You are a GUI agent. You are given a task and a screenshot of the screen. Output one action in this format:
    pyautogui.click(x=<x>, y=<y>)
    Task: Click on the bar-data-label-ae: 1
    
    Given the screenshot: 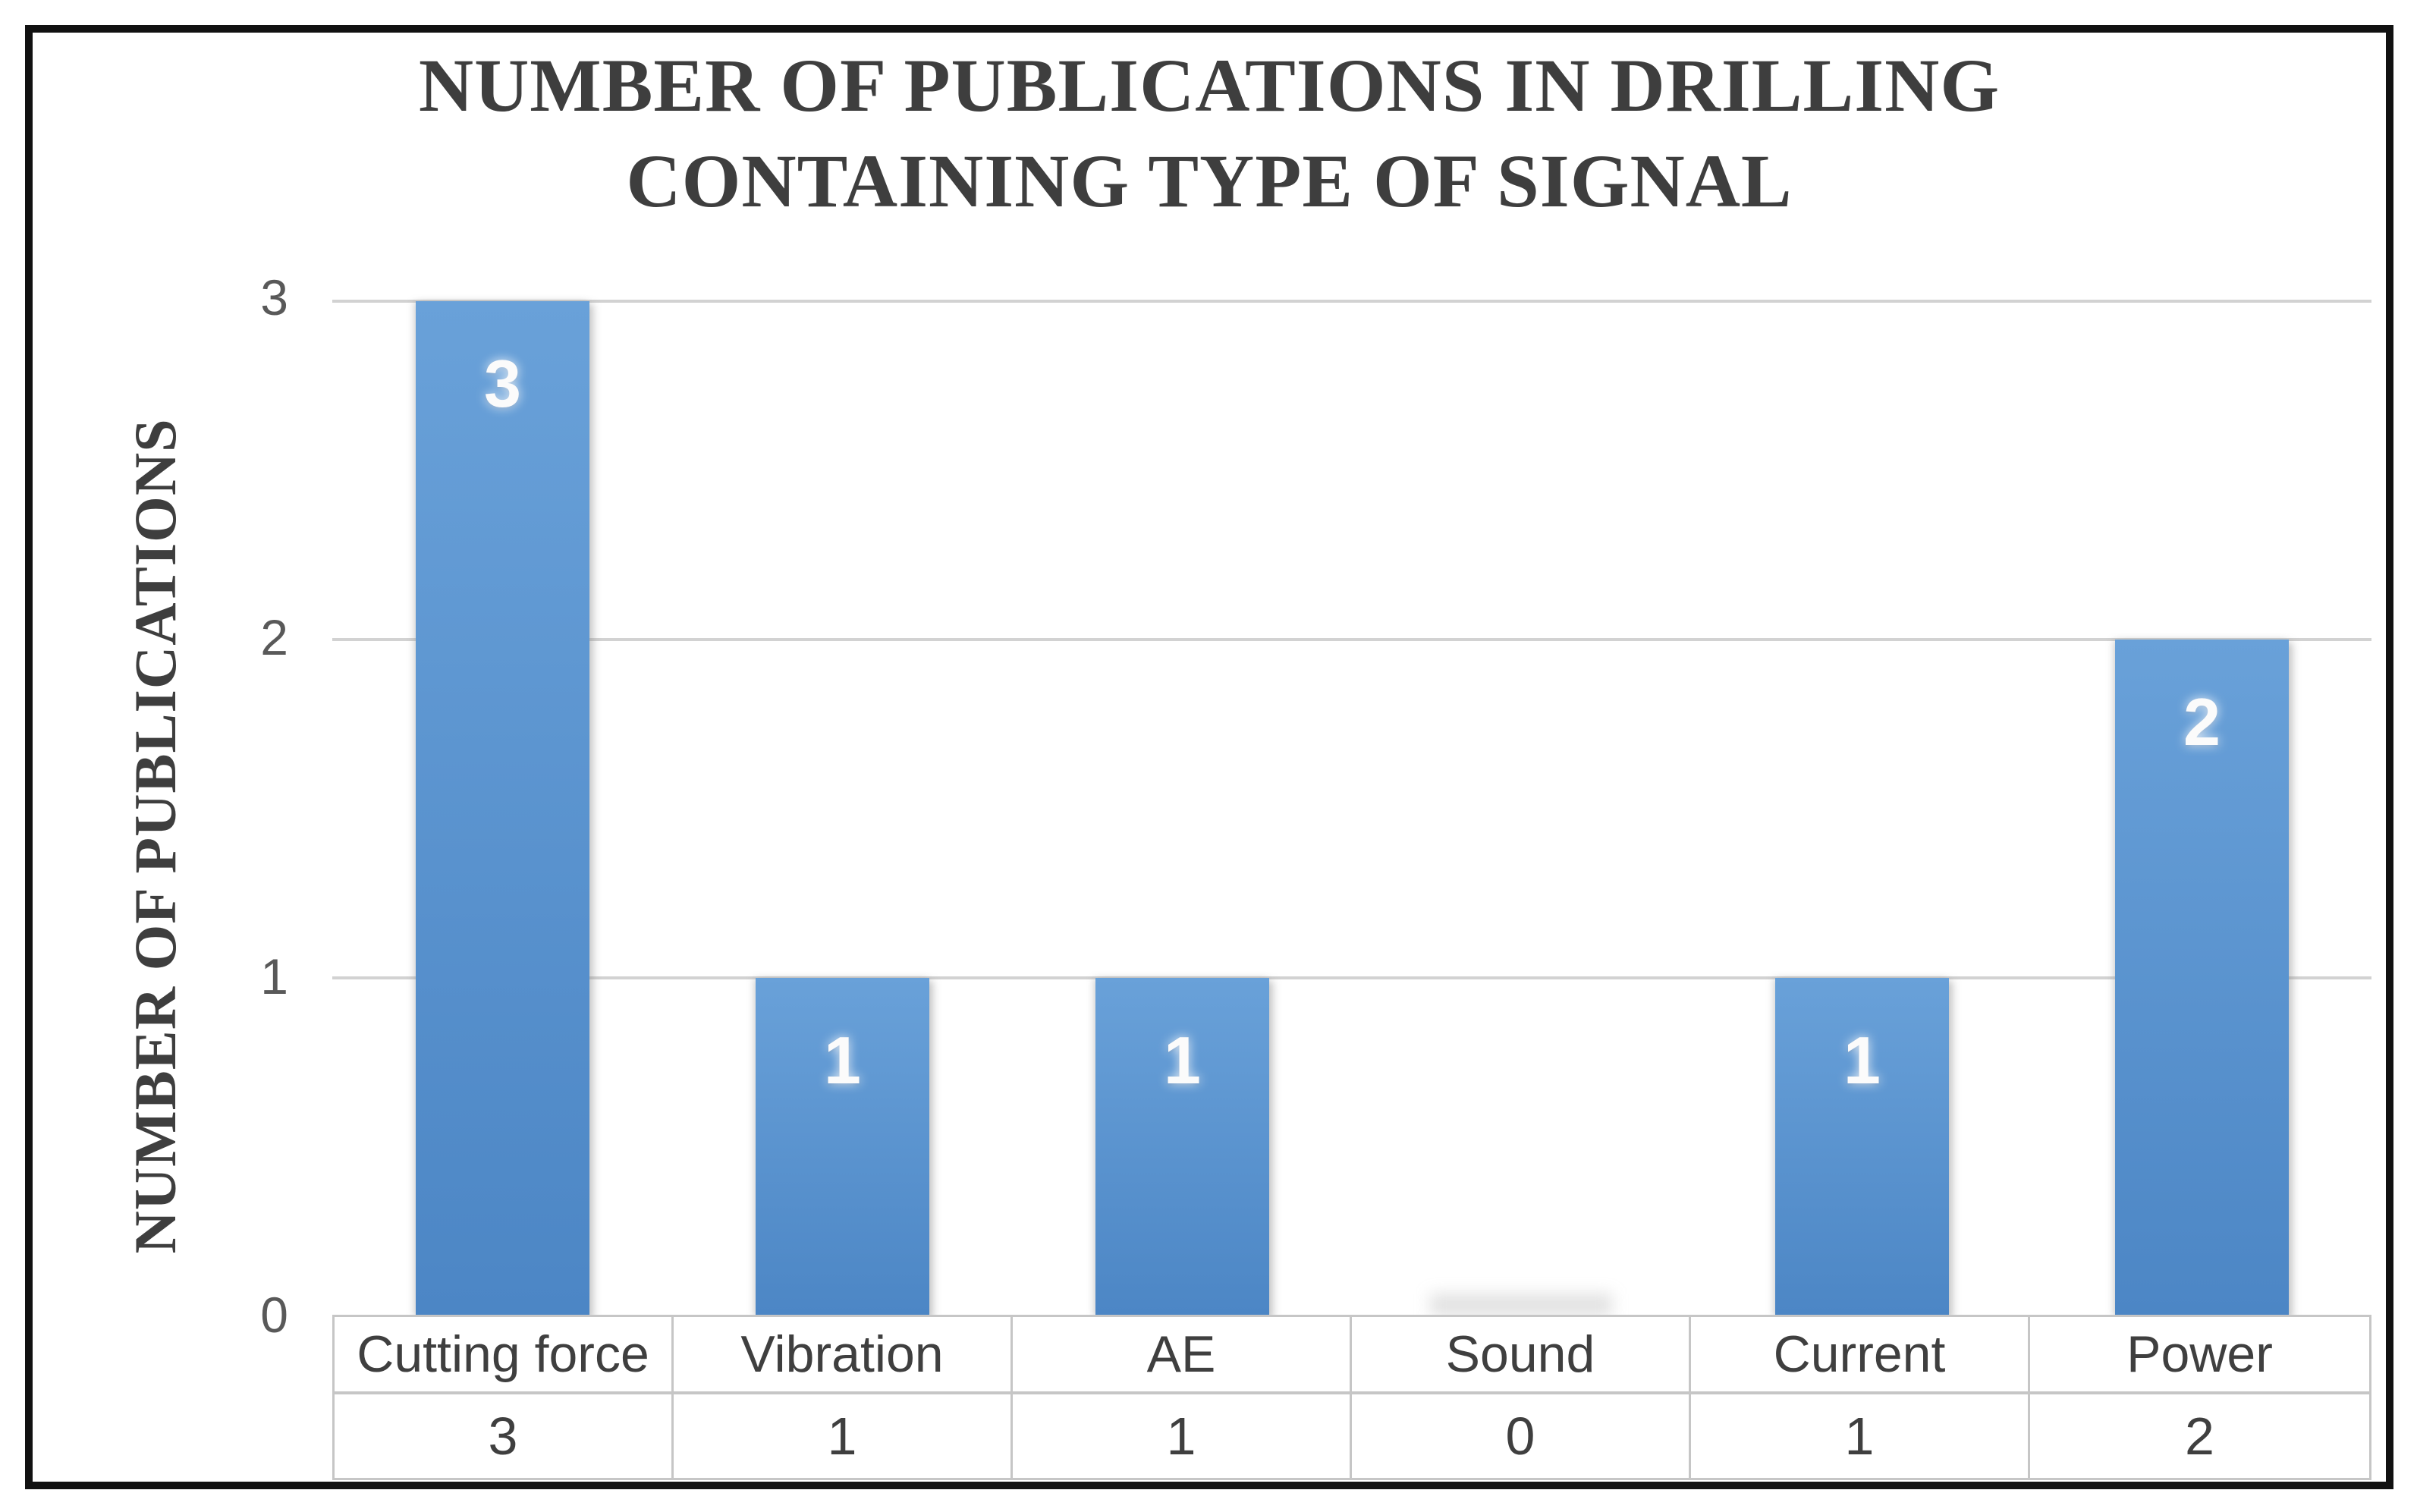 What is the action you would take?
    pyautogui.click(x=1182, y=1060)
    